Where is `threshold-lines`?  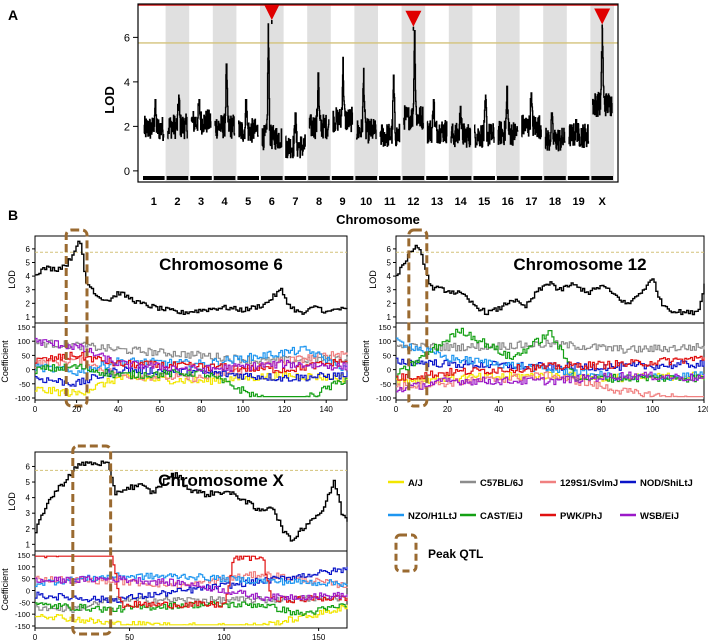
threshold-lines is located at coordinates (378, 24).